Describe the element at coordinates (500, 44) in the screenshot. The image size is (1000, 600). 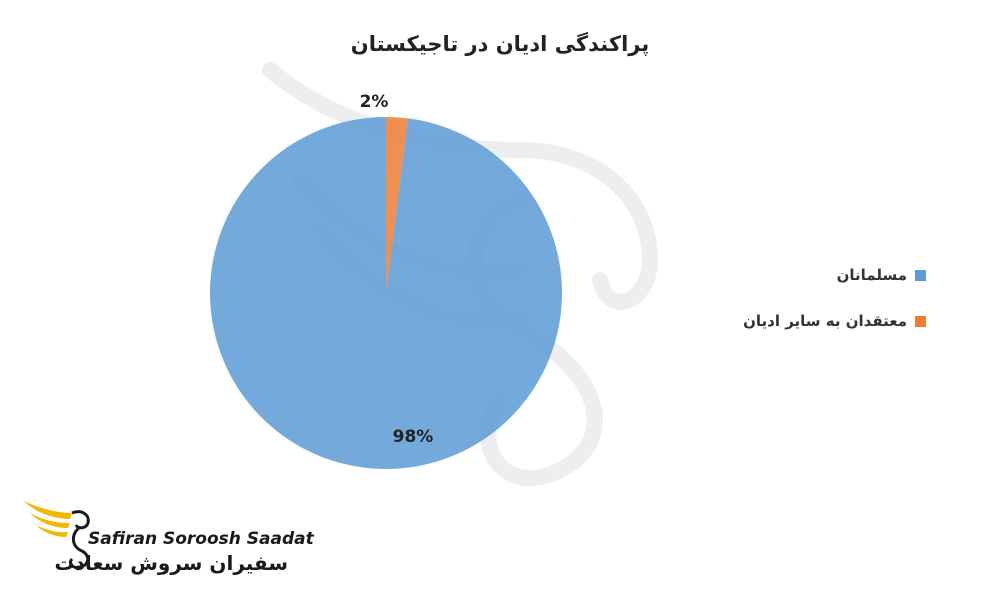
I see `chart-title: پراکندگی ادیان در تاجیکستان` at that location.